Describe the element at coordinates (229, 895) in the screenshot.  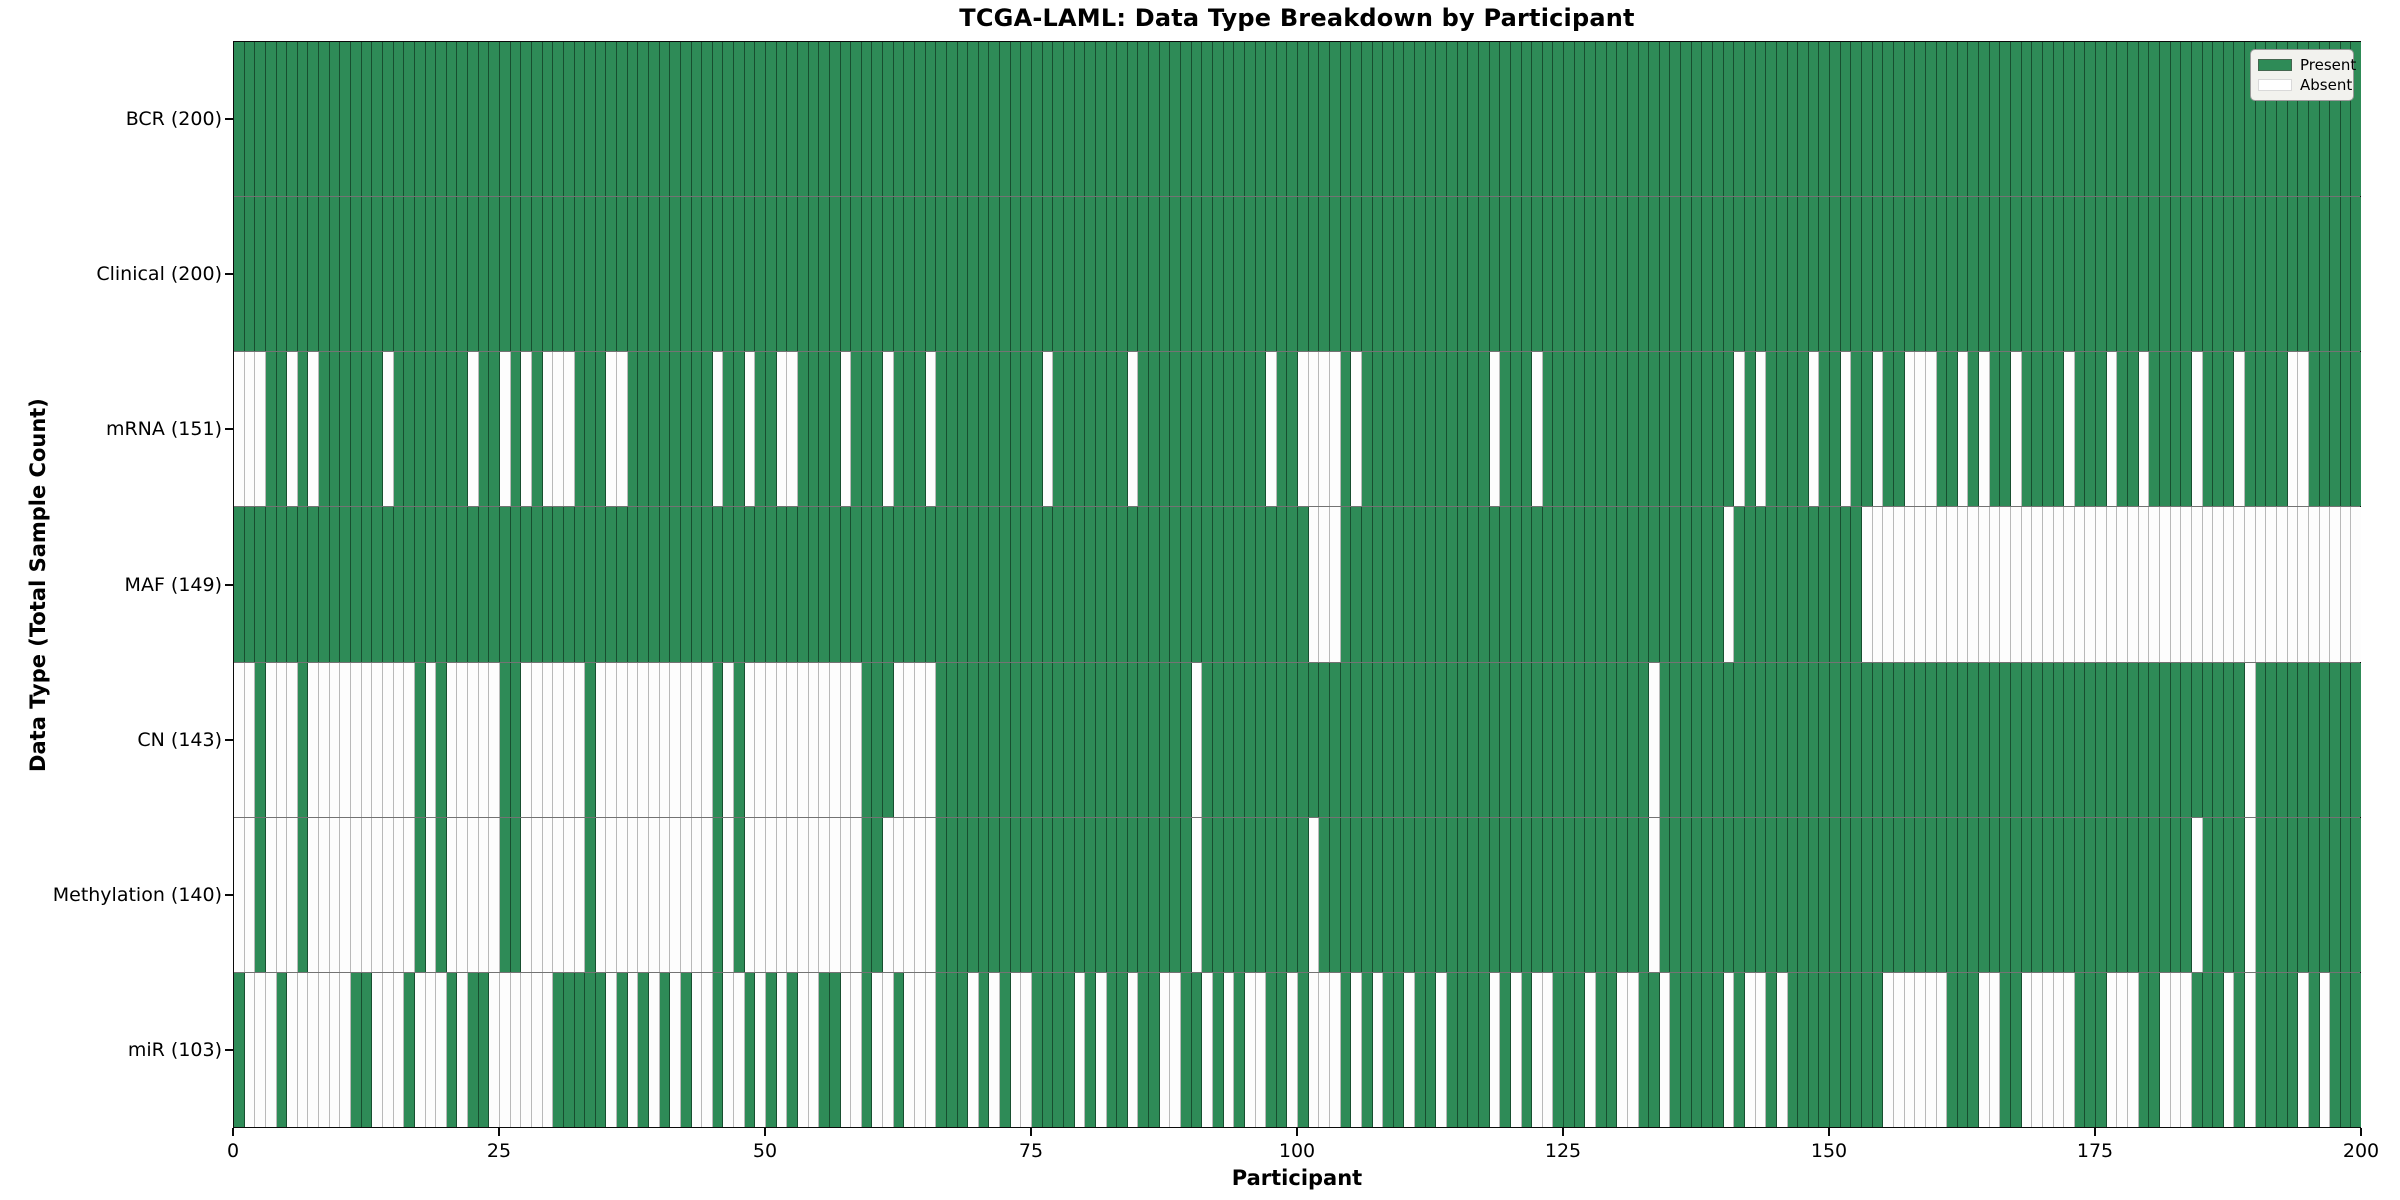
I see `ytick-mark` at that location.